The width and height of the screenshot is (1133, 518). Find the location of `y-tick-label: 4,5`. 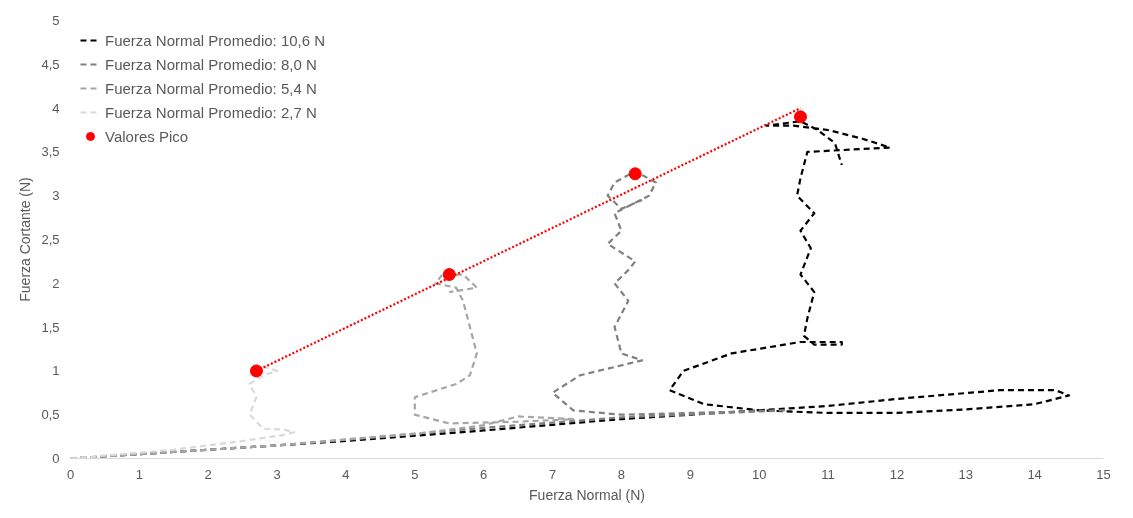

y-tick-label: 4,5 is located at coordinates (50, 64).